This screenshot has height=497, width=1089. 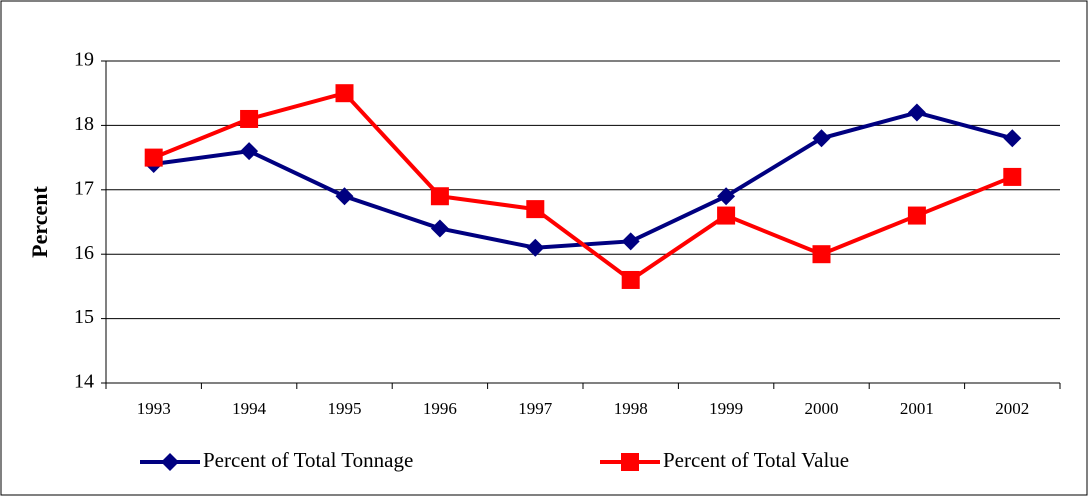 I want to click on x-tick-label: 1996, so click(x=440, y=408).